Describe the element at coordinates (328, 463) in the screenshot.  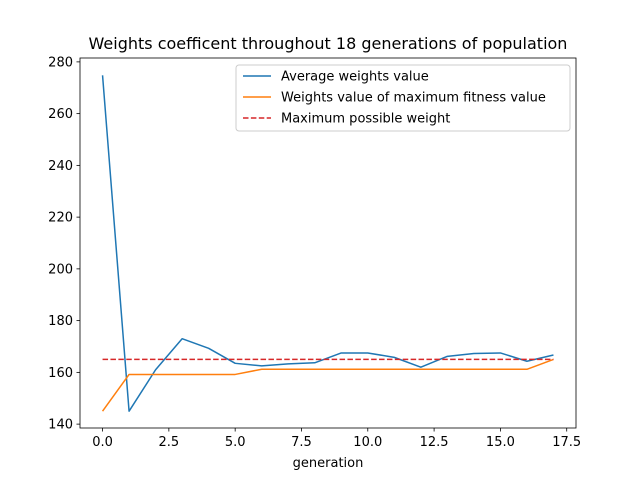
I see `x-axis-label: generation` at that location.